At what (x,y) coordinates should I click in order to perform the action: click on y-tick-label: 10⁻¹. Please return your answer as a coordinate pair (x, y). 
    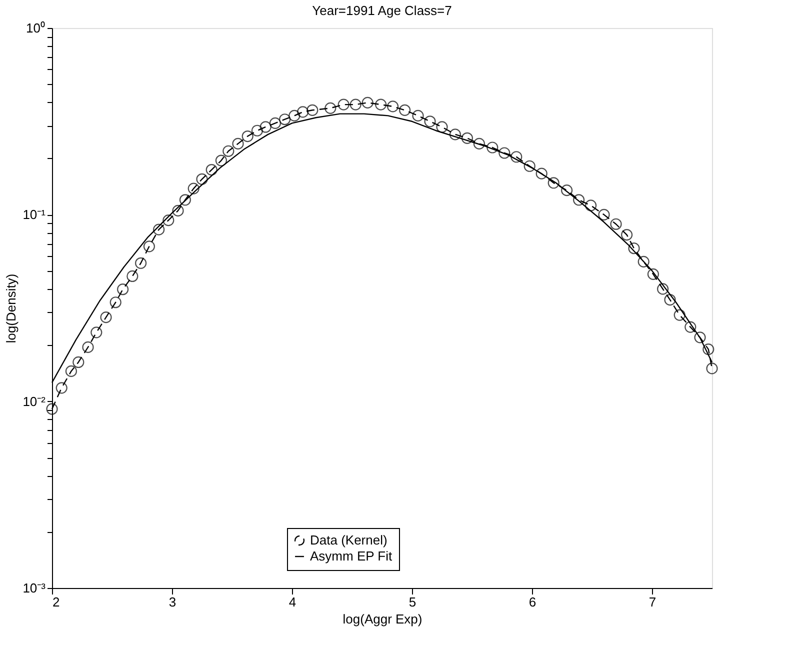
    Looking at the image, I should click on (34, 214).